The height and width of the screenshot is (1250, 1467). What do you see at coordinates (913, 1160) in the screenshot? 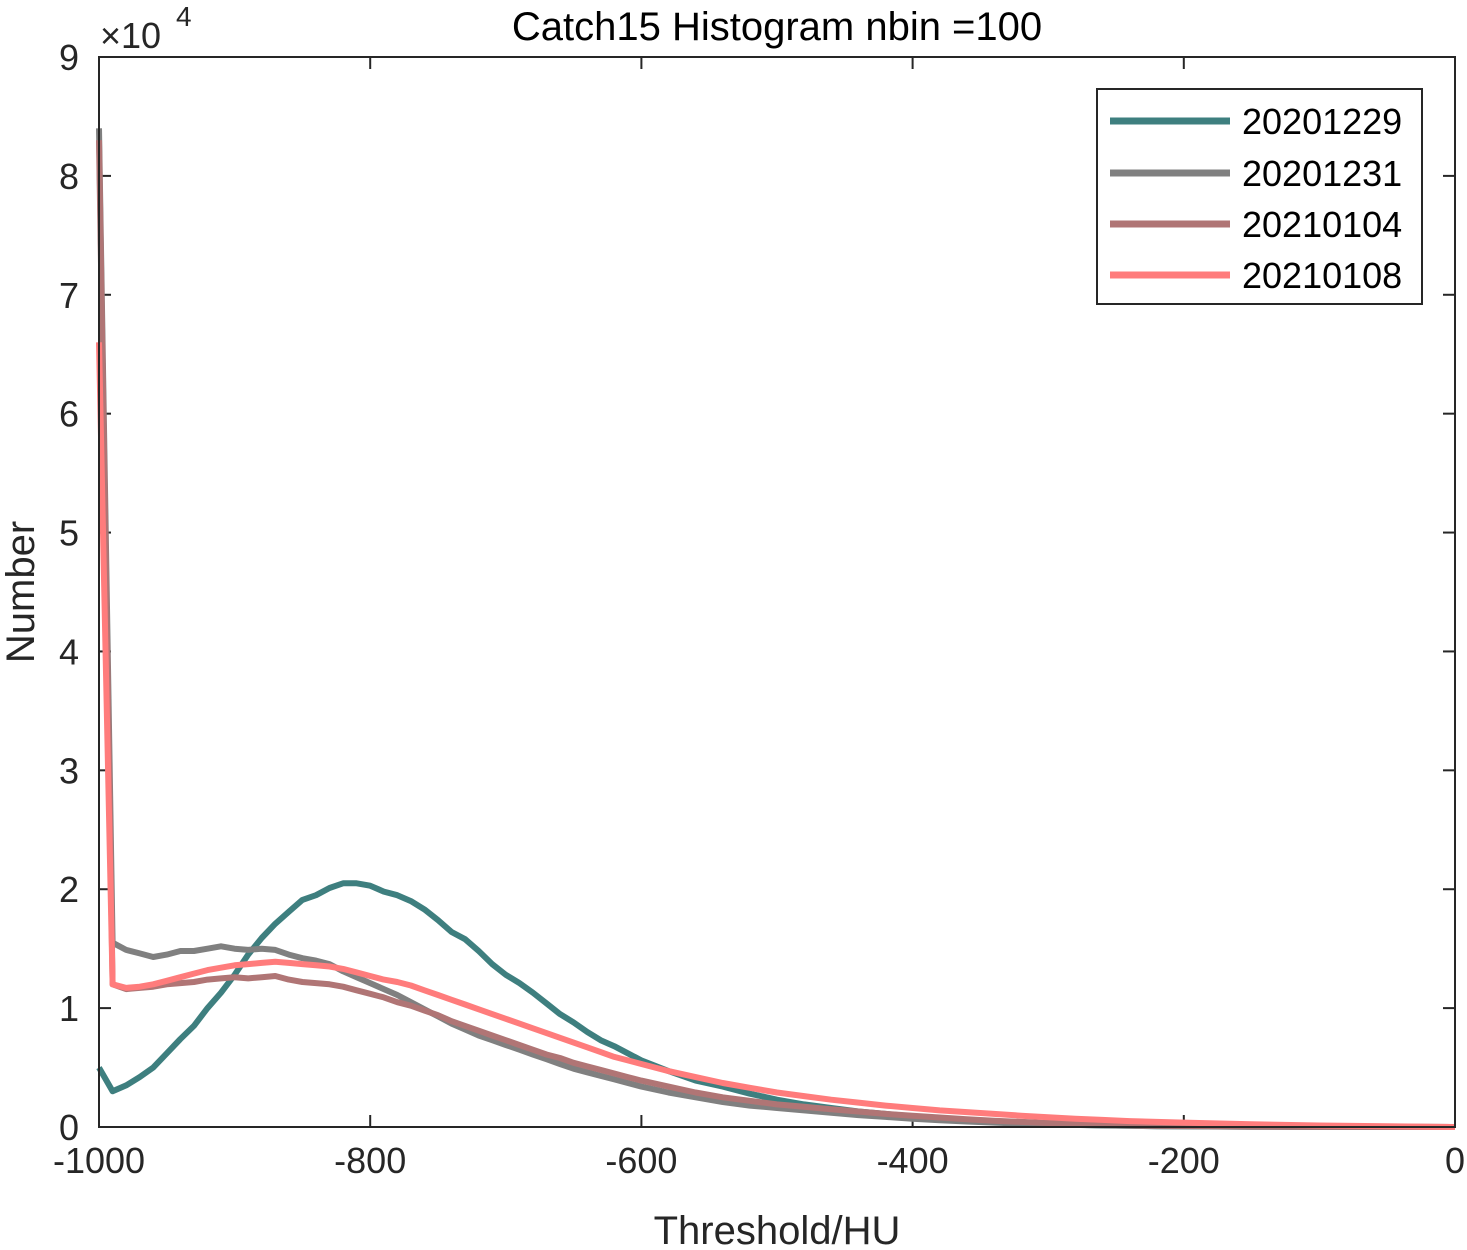
I see `x-tick-label: -400` at bounding box center [913, 1160].